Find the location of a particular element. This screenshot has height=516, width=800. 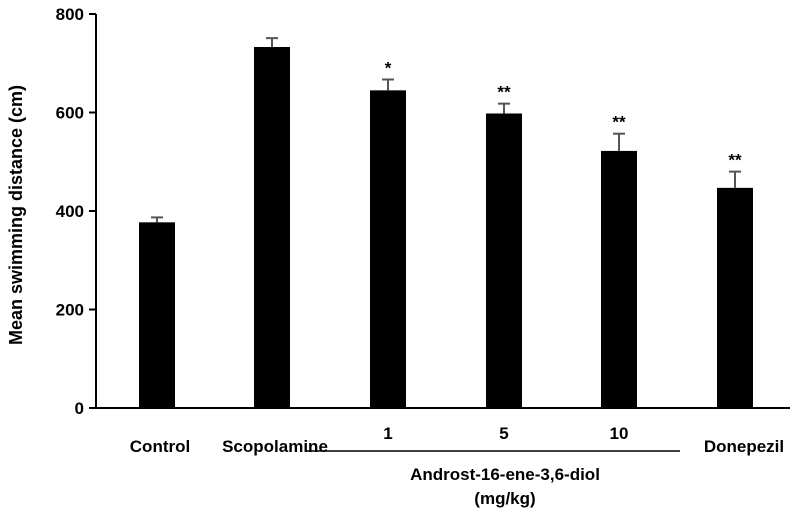

significance-label-4: ** is located at coordinates (619, 122).